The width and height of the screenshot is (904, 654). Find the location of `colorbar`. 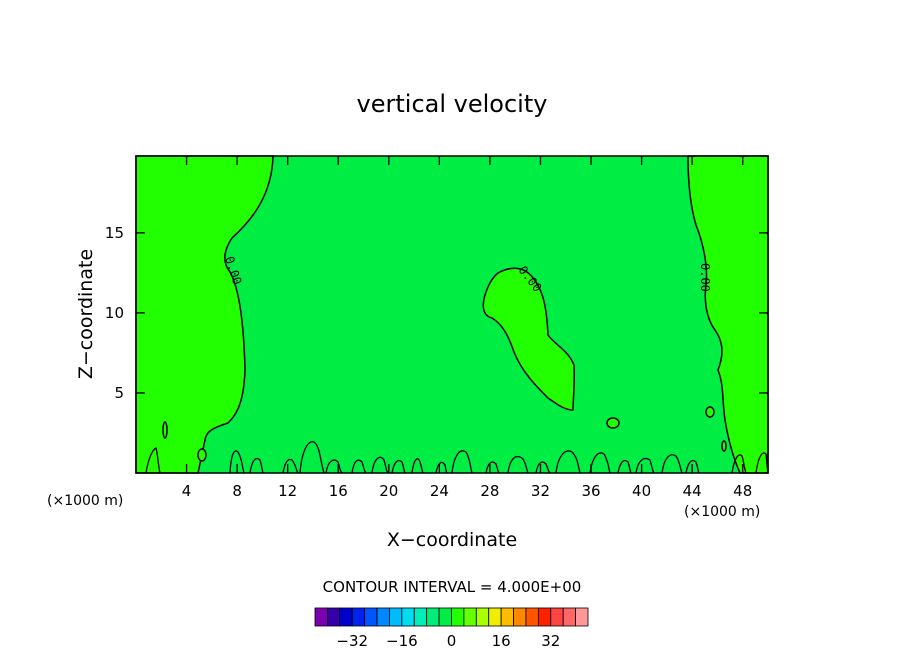

colorbar is located at coordinates (451, 617).